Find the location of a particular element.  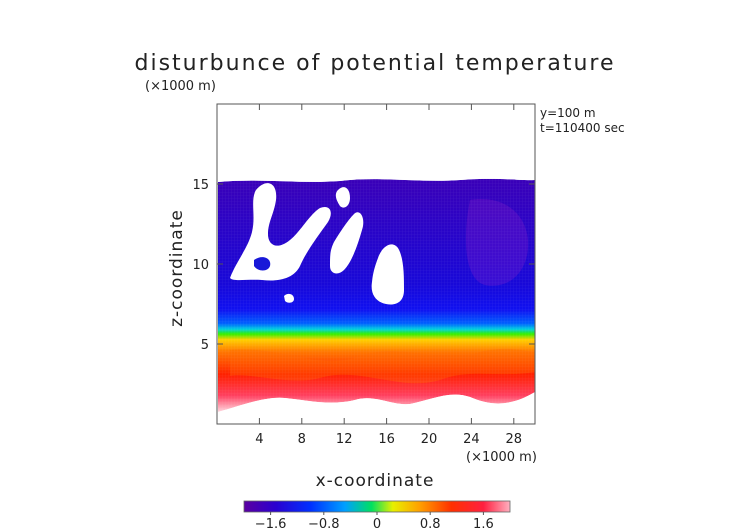

chart-title: disturbunce of potential temperature is located at coordinates (375, 63).